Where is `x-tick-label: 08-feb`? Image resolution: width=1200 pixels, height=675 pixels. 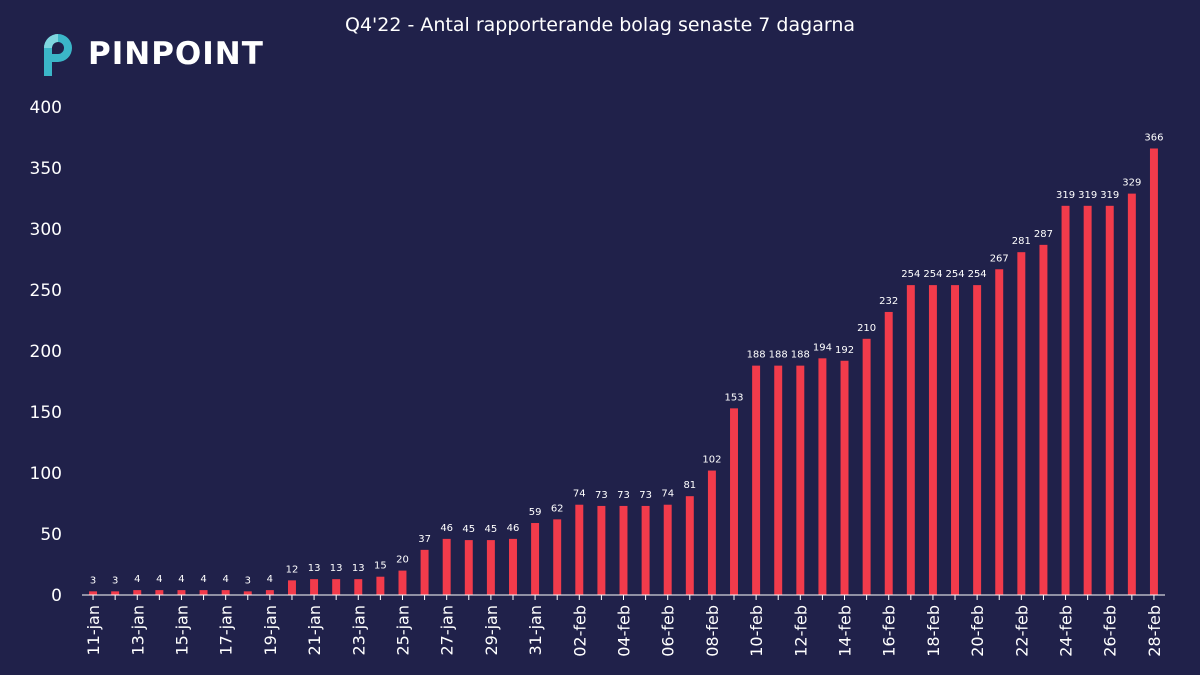 x-tick-label: 08-feb is located at coordinates (712, 631).